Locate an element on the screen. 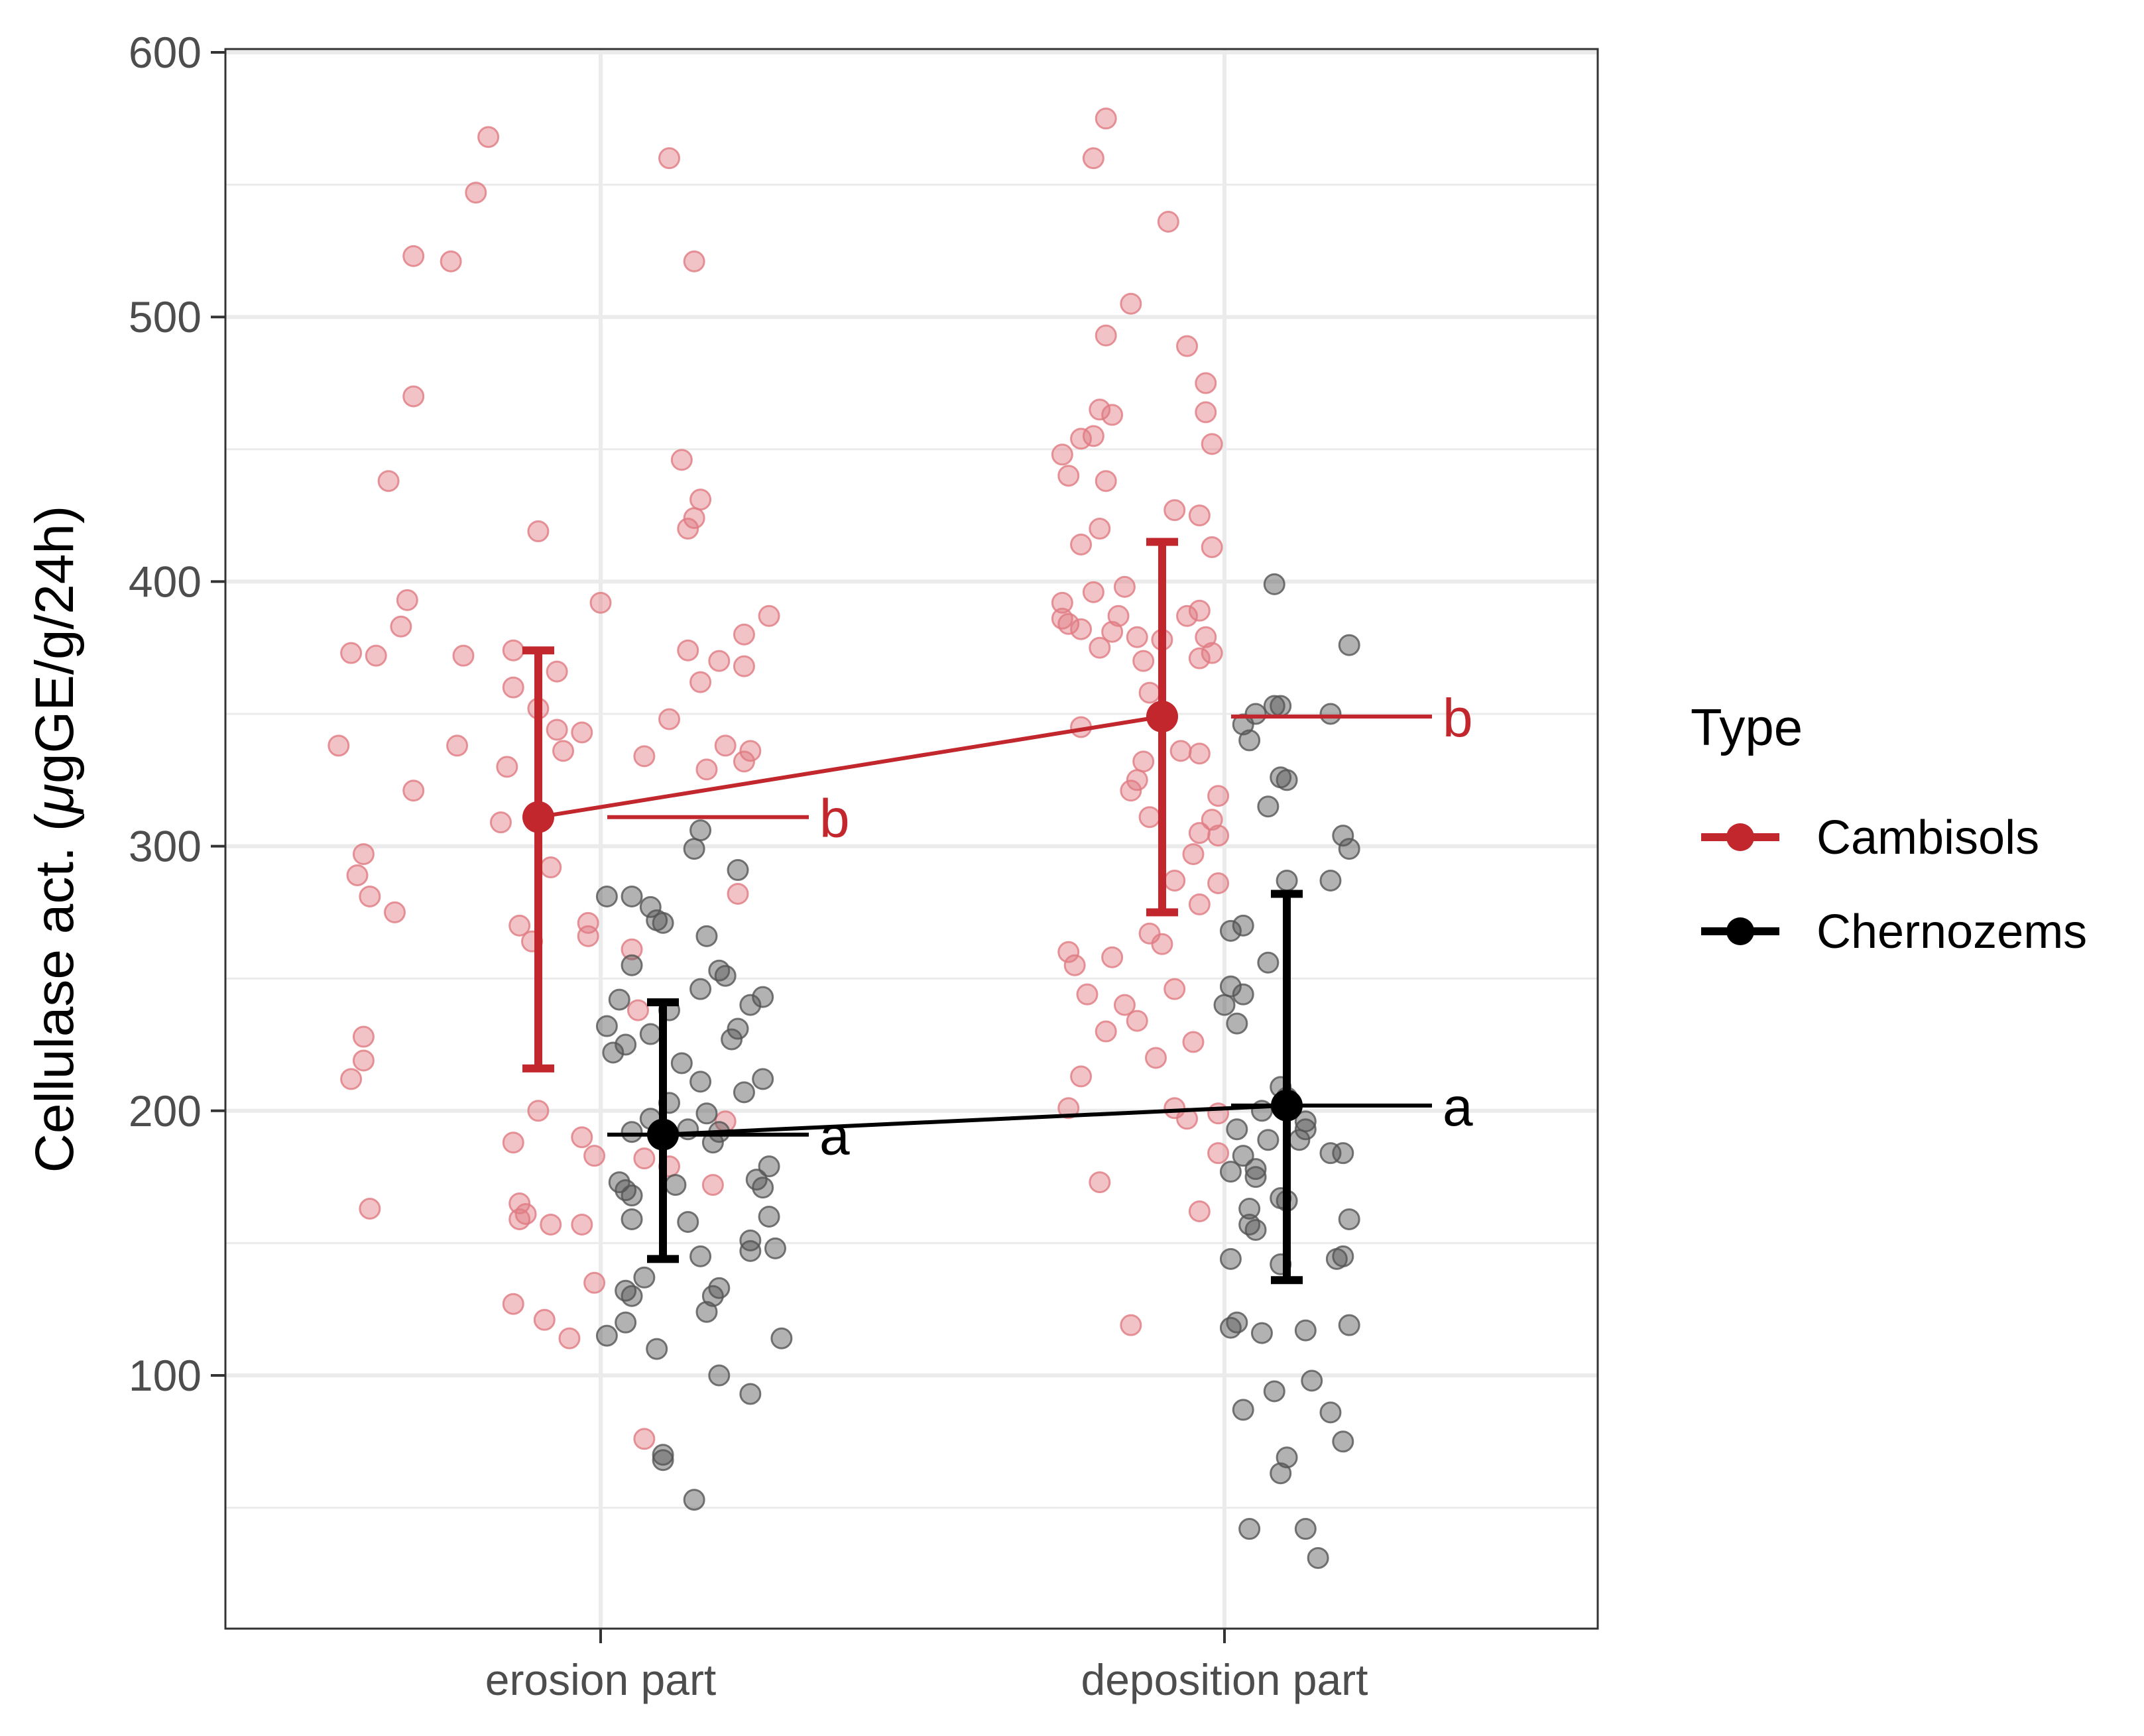  lines-layer is located at coordinates (912, 926).